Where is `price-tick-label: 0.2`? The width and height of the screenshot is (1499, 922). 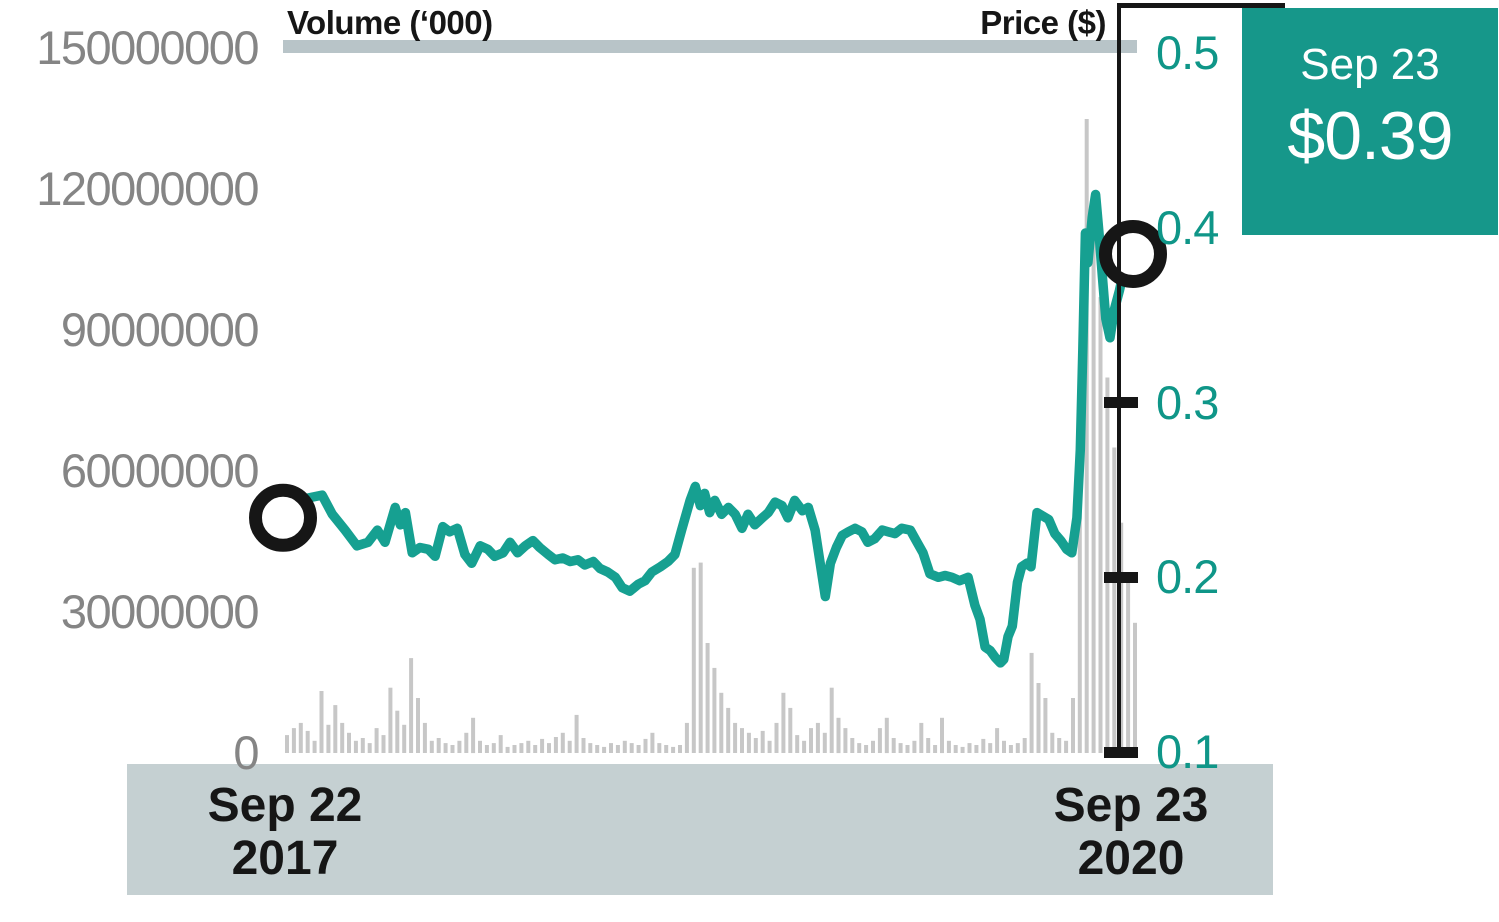
price-tick-label: 0.2 is located at coordinates (1187, 576).